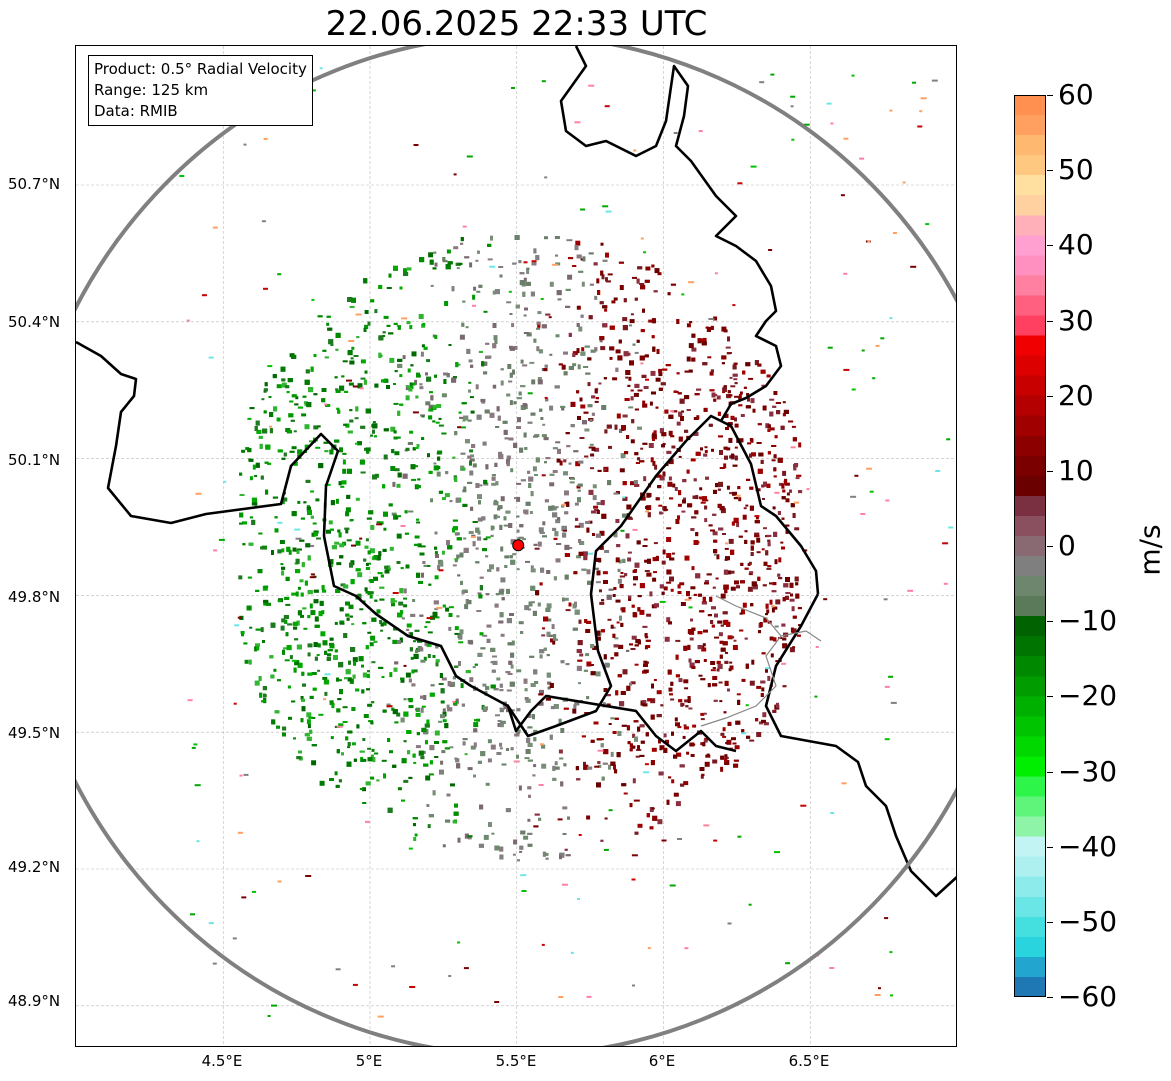  What do you see at coordinates (1076, 94) in the screenshot?
I see `colorbar-tick-label: 60` at bounding box center [1076, 94].